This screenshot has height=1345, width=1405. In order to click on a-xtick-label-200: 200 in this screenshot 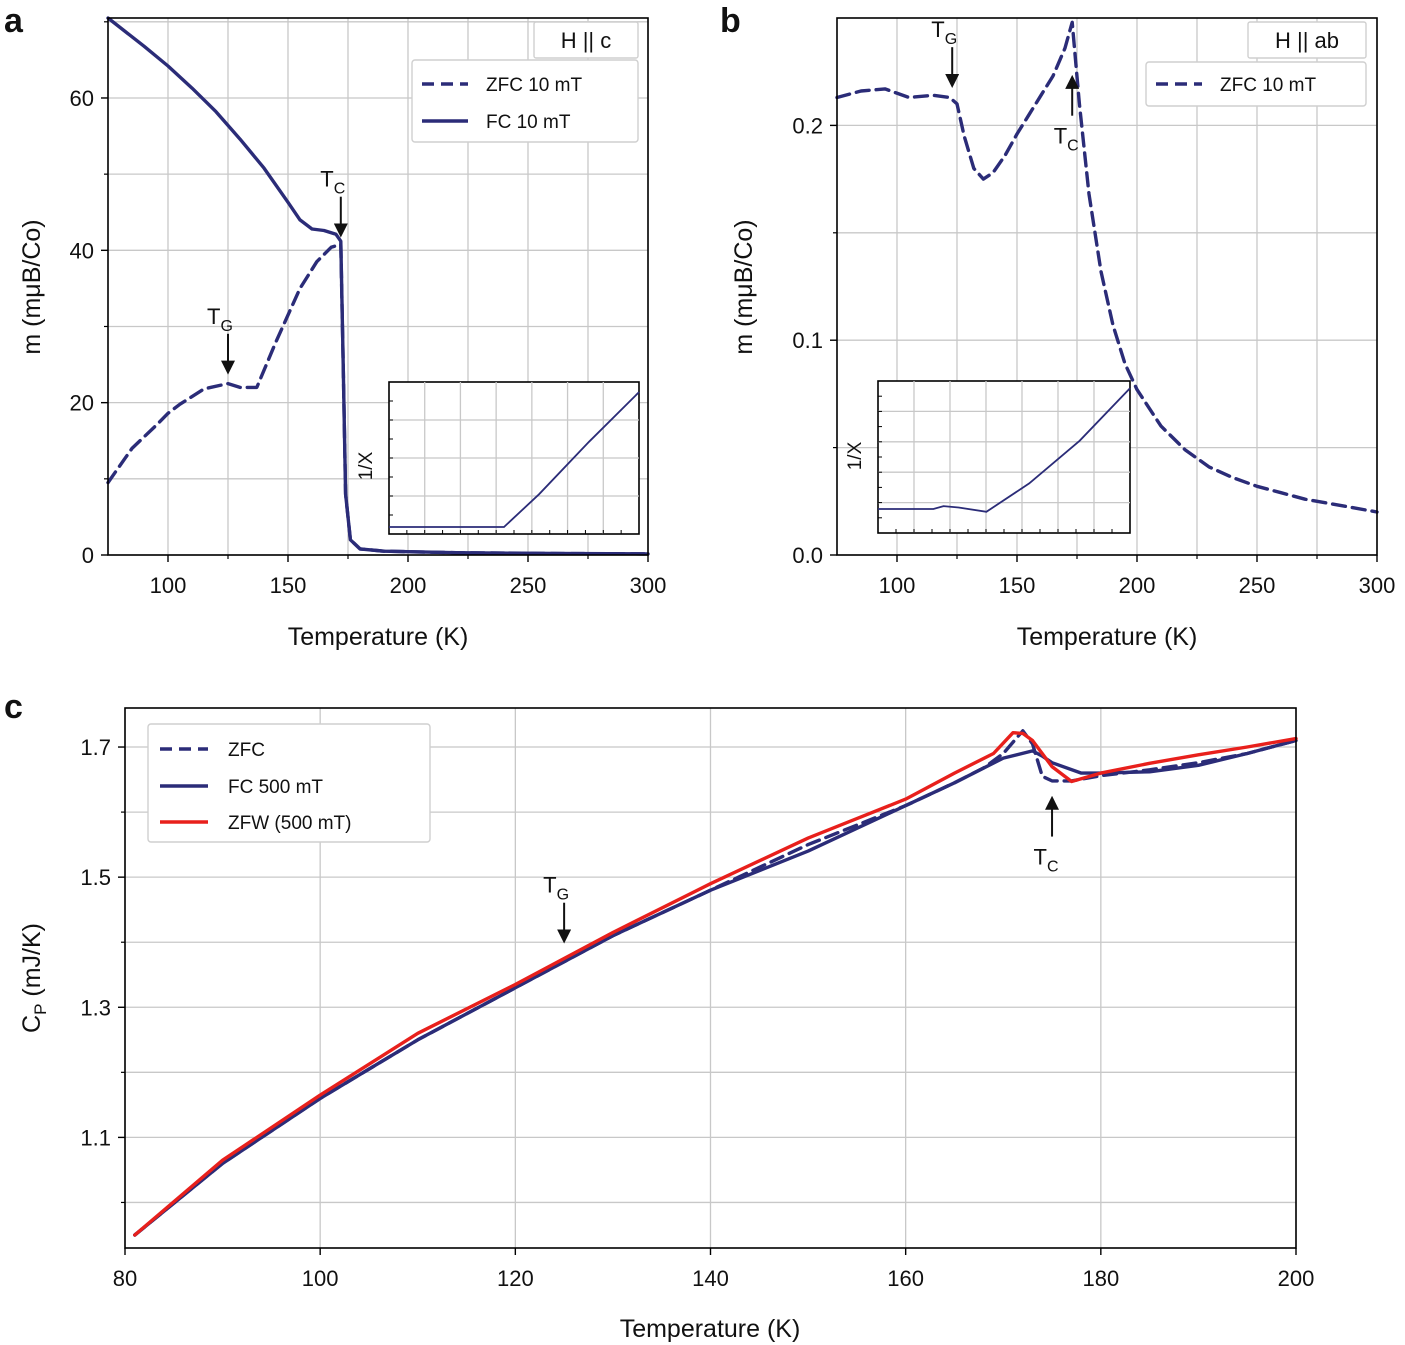, I will do `click(408, 585)`.